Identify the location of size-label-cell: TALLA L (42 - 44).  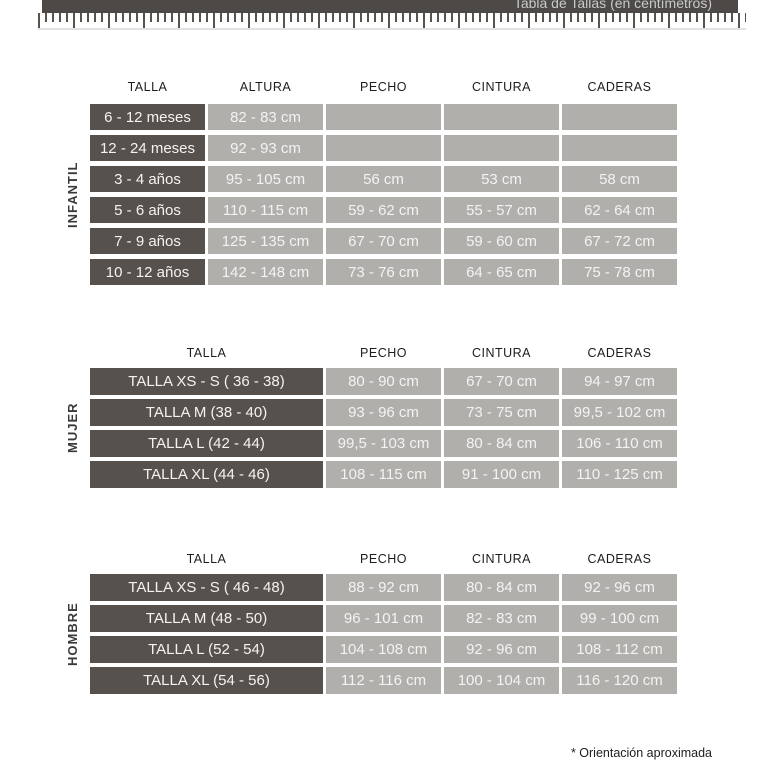
(206, 443).